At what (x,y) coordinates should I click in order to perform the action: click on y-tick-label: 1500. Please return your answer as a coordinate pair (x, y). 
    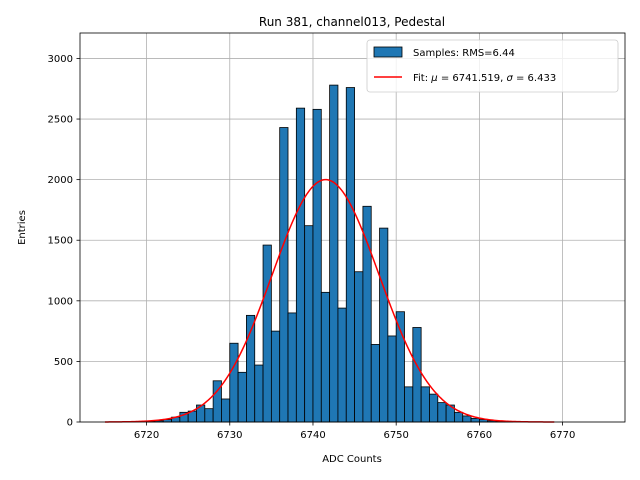
    Looking at the image, I should click on (60, 241).